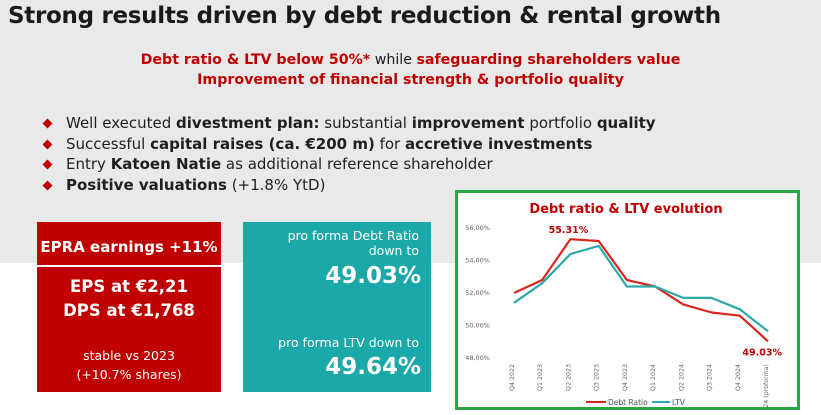 This screenshot has width=821, height=415. What do you see at coordinates (560, 123) in the screenshot?
I see `highlight-text: portfolio` at bounding box center [560, 123].